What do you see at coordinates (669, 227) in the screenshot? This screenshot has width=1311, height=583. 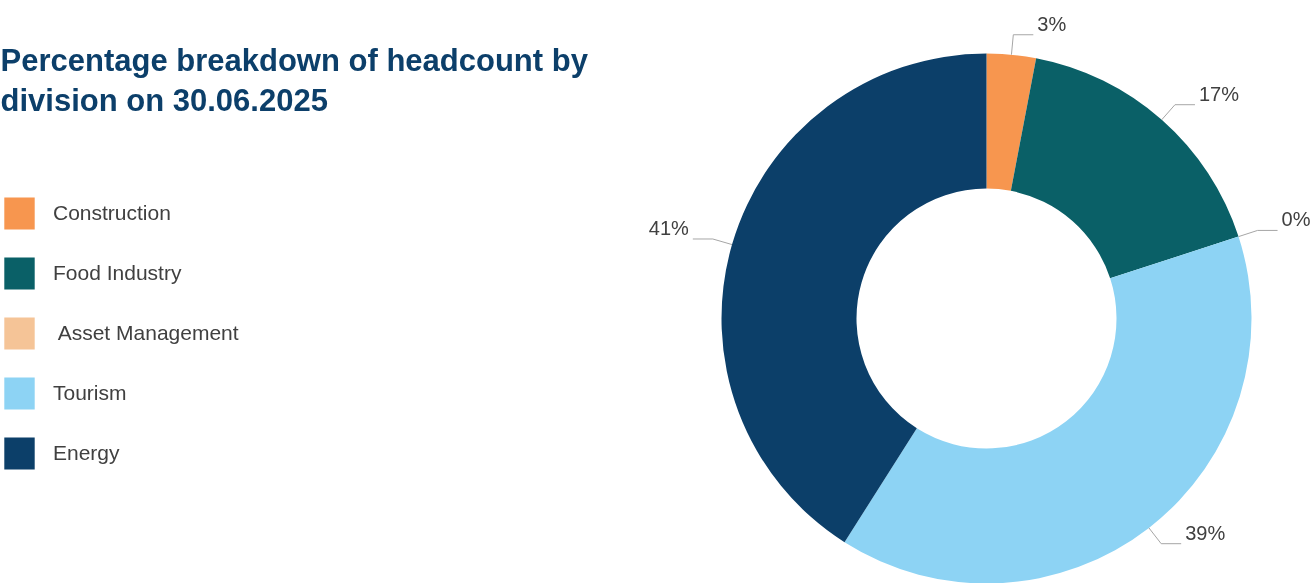 I see `data-label: 41%` at bounding box center [669, 227].